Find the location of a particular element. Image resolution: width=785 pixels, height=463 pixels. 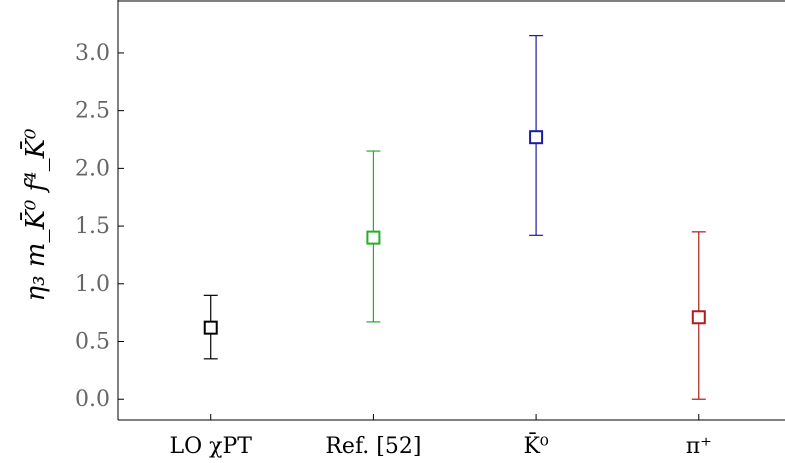

x-tick-label: LO χPT is located at coordinates (211, 446).